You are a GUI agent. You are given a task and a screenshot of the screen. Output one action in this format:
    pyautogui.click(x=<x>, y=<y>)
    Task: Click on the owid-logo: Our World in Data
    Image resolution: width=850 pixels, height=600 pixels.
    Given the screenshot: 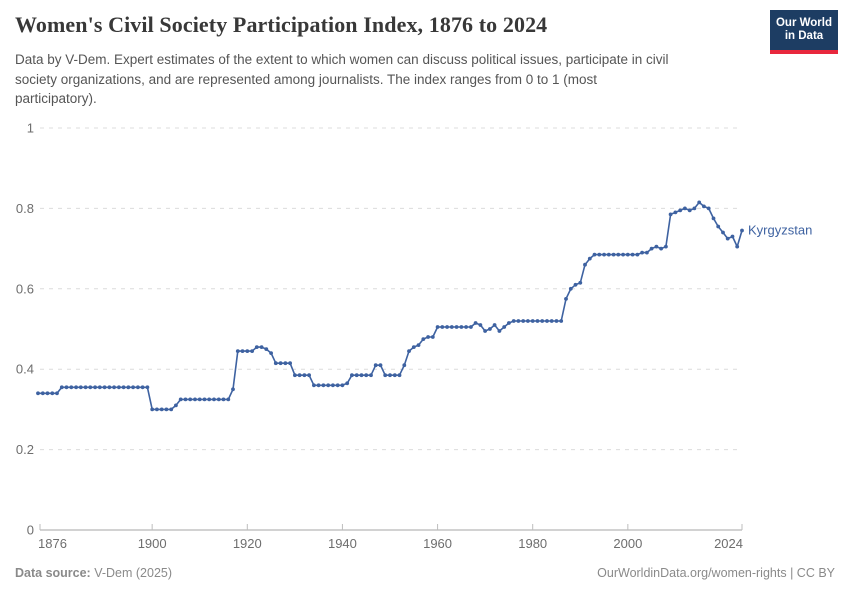 What is the action you would take?
    pyautogui.click(x=804, y=32)
    